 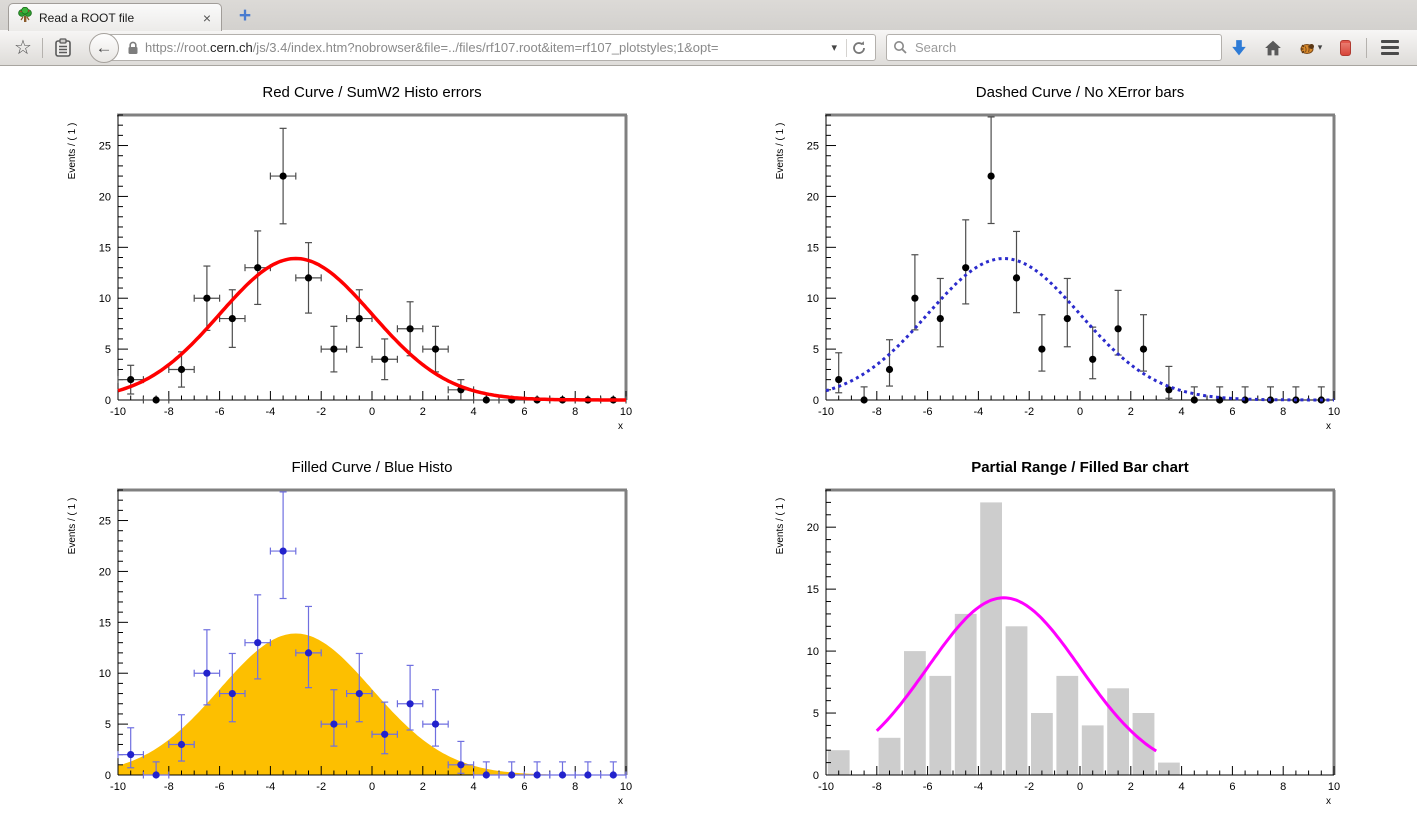 I want to click on toolbar-separator, so click(x=42, y=47).